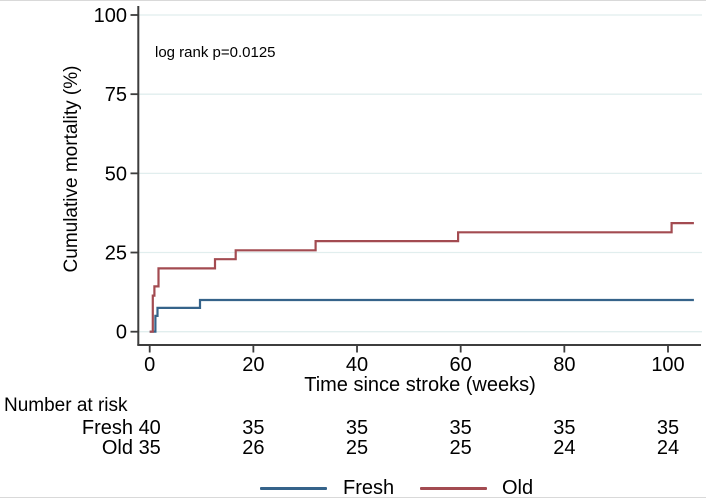 The width and height of the screenshot is (706, 498). I want to click on legend-line-fresh, so click(293, 488).